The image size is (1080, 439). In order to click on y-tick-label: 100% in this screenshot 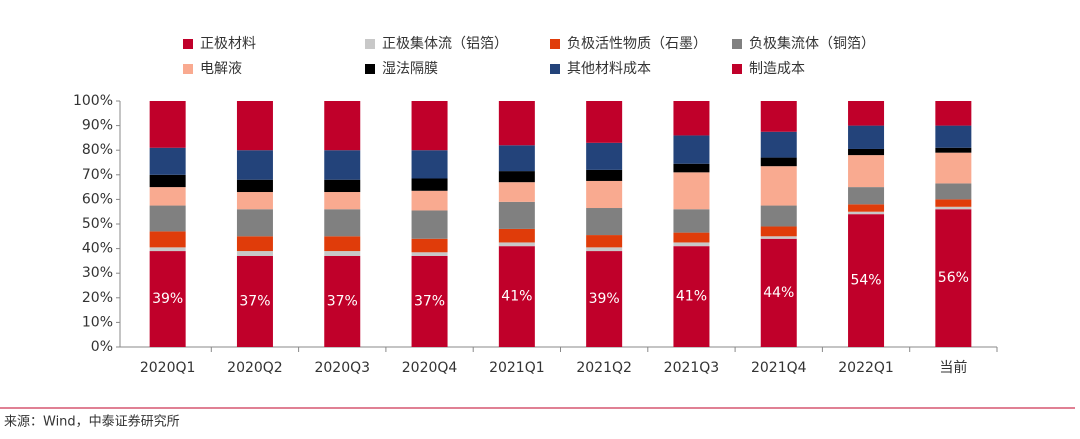, I will do `click(93, 101)`.